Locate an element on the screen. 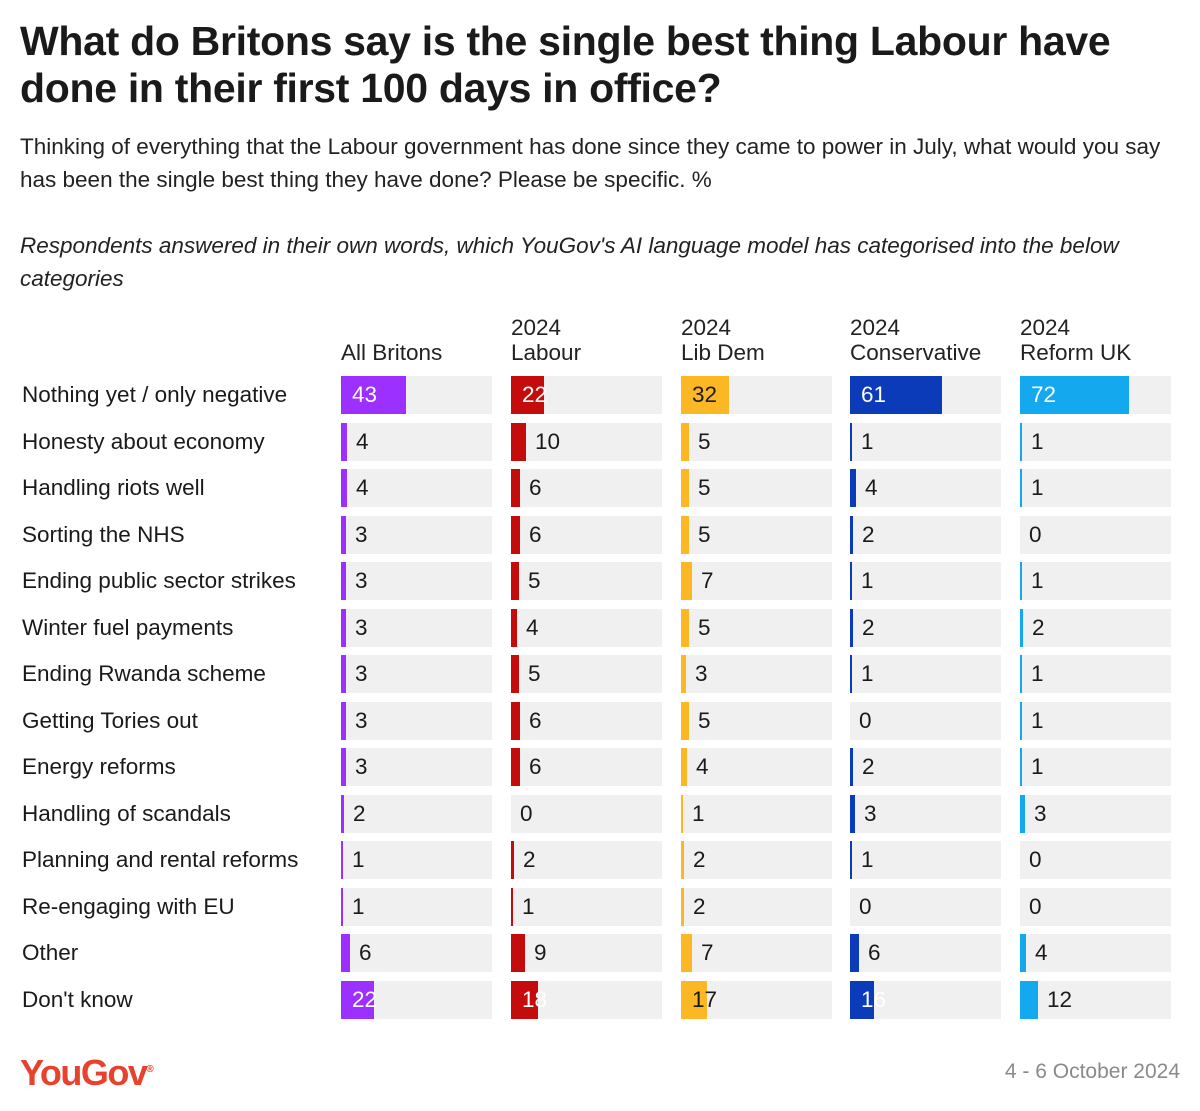 The image size is (1200, 1111). column-header-line2: Lib Dem is located at coordinates (723, 352).